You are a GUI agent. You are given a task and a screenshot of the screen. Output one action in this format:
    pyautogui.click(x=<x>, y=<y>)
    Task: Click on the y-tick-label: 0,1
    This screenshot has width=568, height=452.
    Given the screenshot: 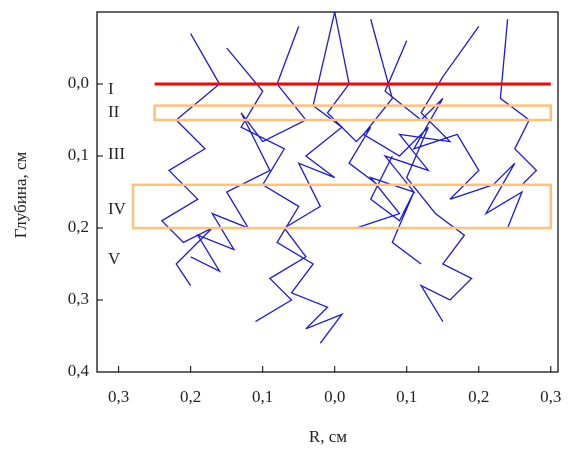 What is the action you would take?
    pyautogui.click(x=78, y=154)
    